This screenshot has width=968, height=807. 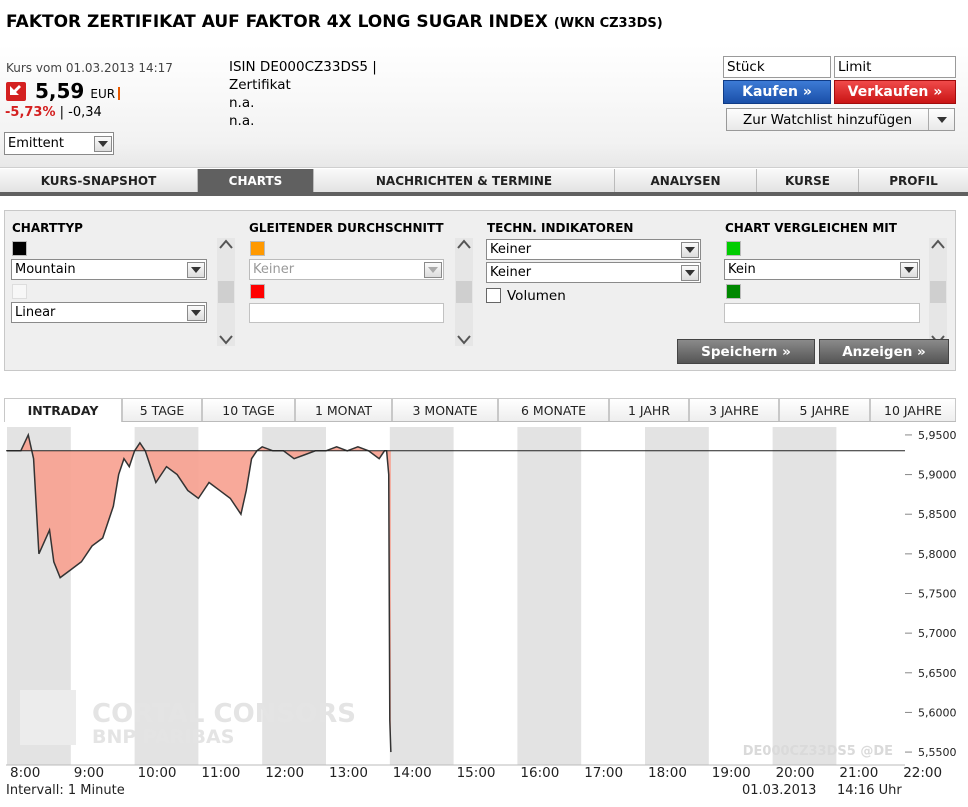 What do you see at coordinates (858, 773) in the screenshot?
I see `x-tick-label: 21:00` at bounding box center [858, 773].